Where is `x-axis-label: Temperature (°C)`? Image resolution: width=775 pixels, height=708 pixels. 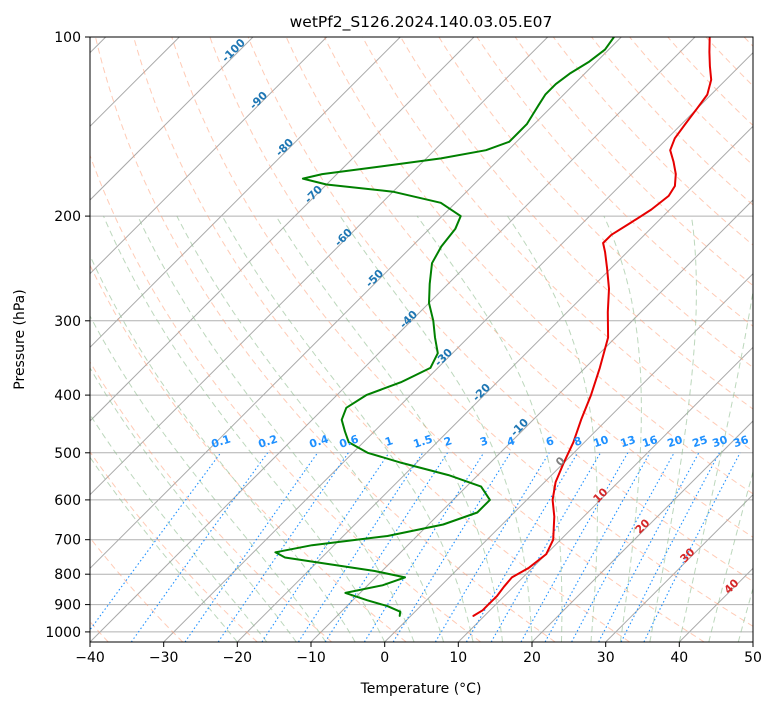 x-axis-label: Temperature (°C) is located at coordinates (421, 689).